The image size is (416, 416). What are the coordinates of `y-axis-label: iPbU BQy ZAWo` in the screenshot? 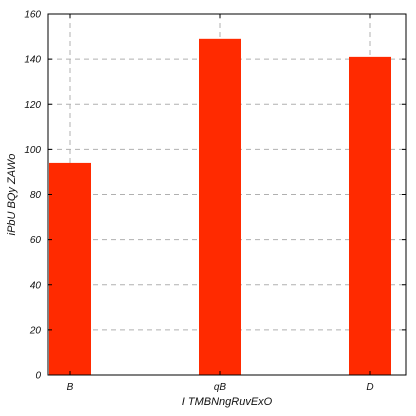 It's located at (12, 195).